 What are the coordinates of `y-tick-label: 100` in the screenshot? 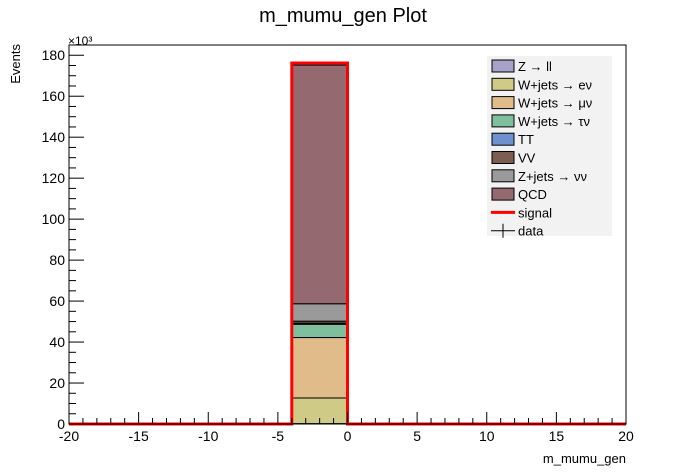 It's located at (54, 219).